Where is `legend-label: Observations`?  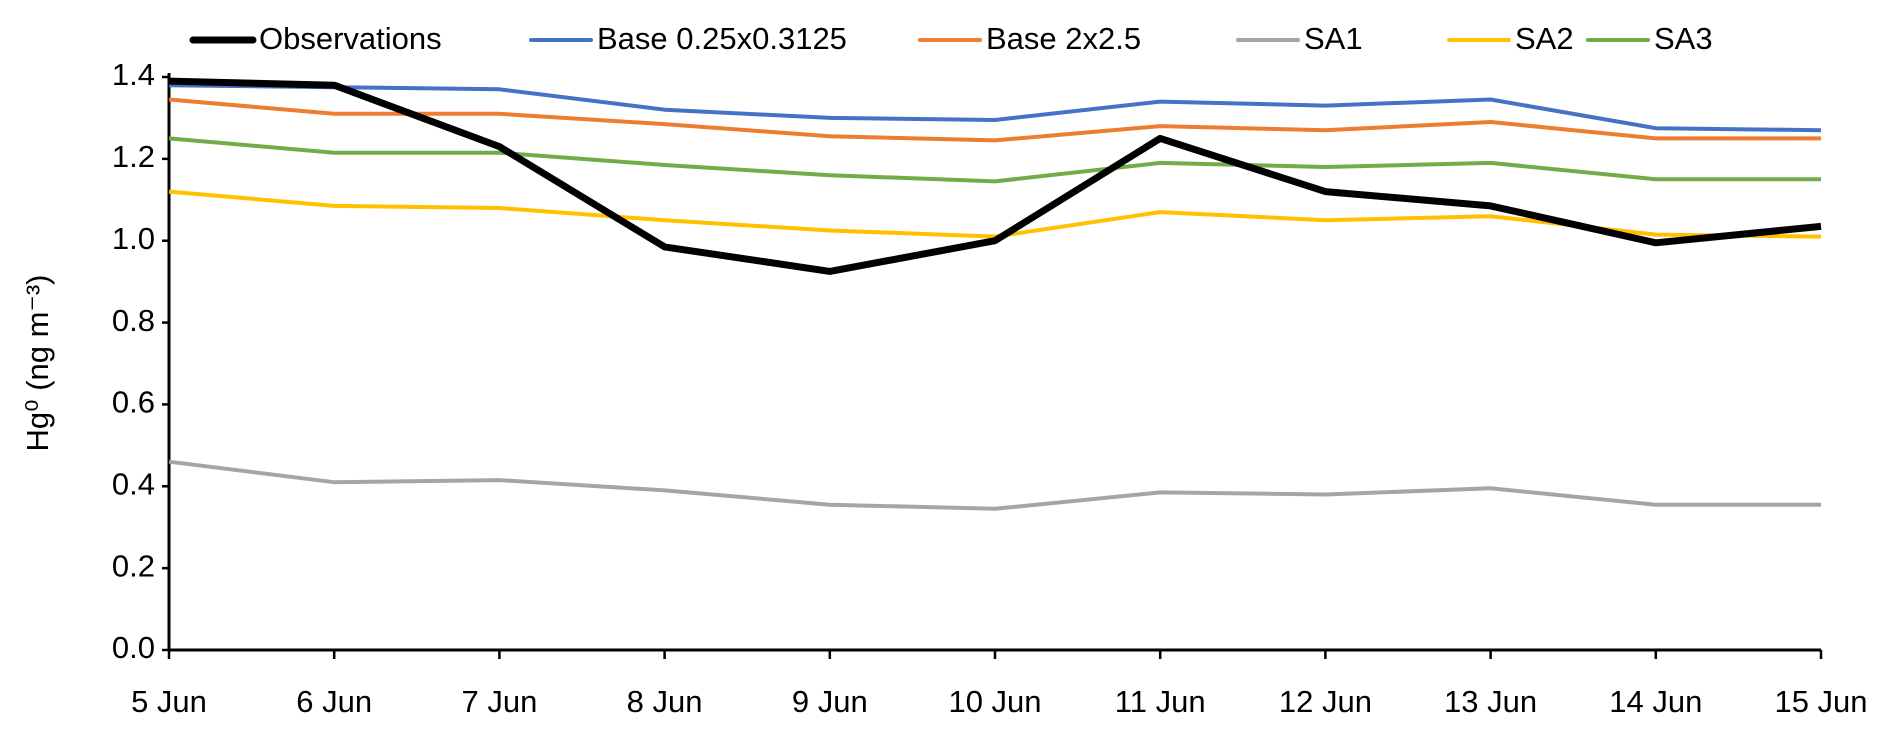 legend-label: Observations is located at coordinates (350, 38).